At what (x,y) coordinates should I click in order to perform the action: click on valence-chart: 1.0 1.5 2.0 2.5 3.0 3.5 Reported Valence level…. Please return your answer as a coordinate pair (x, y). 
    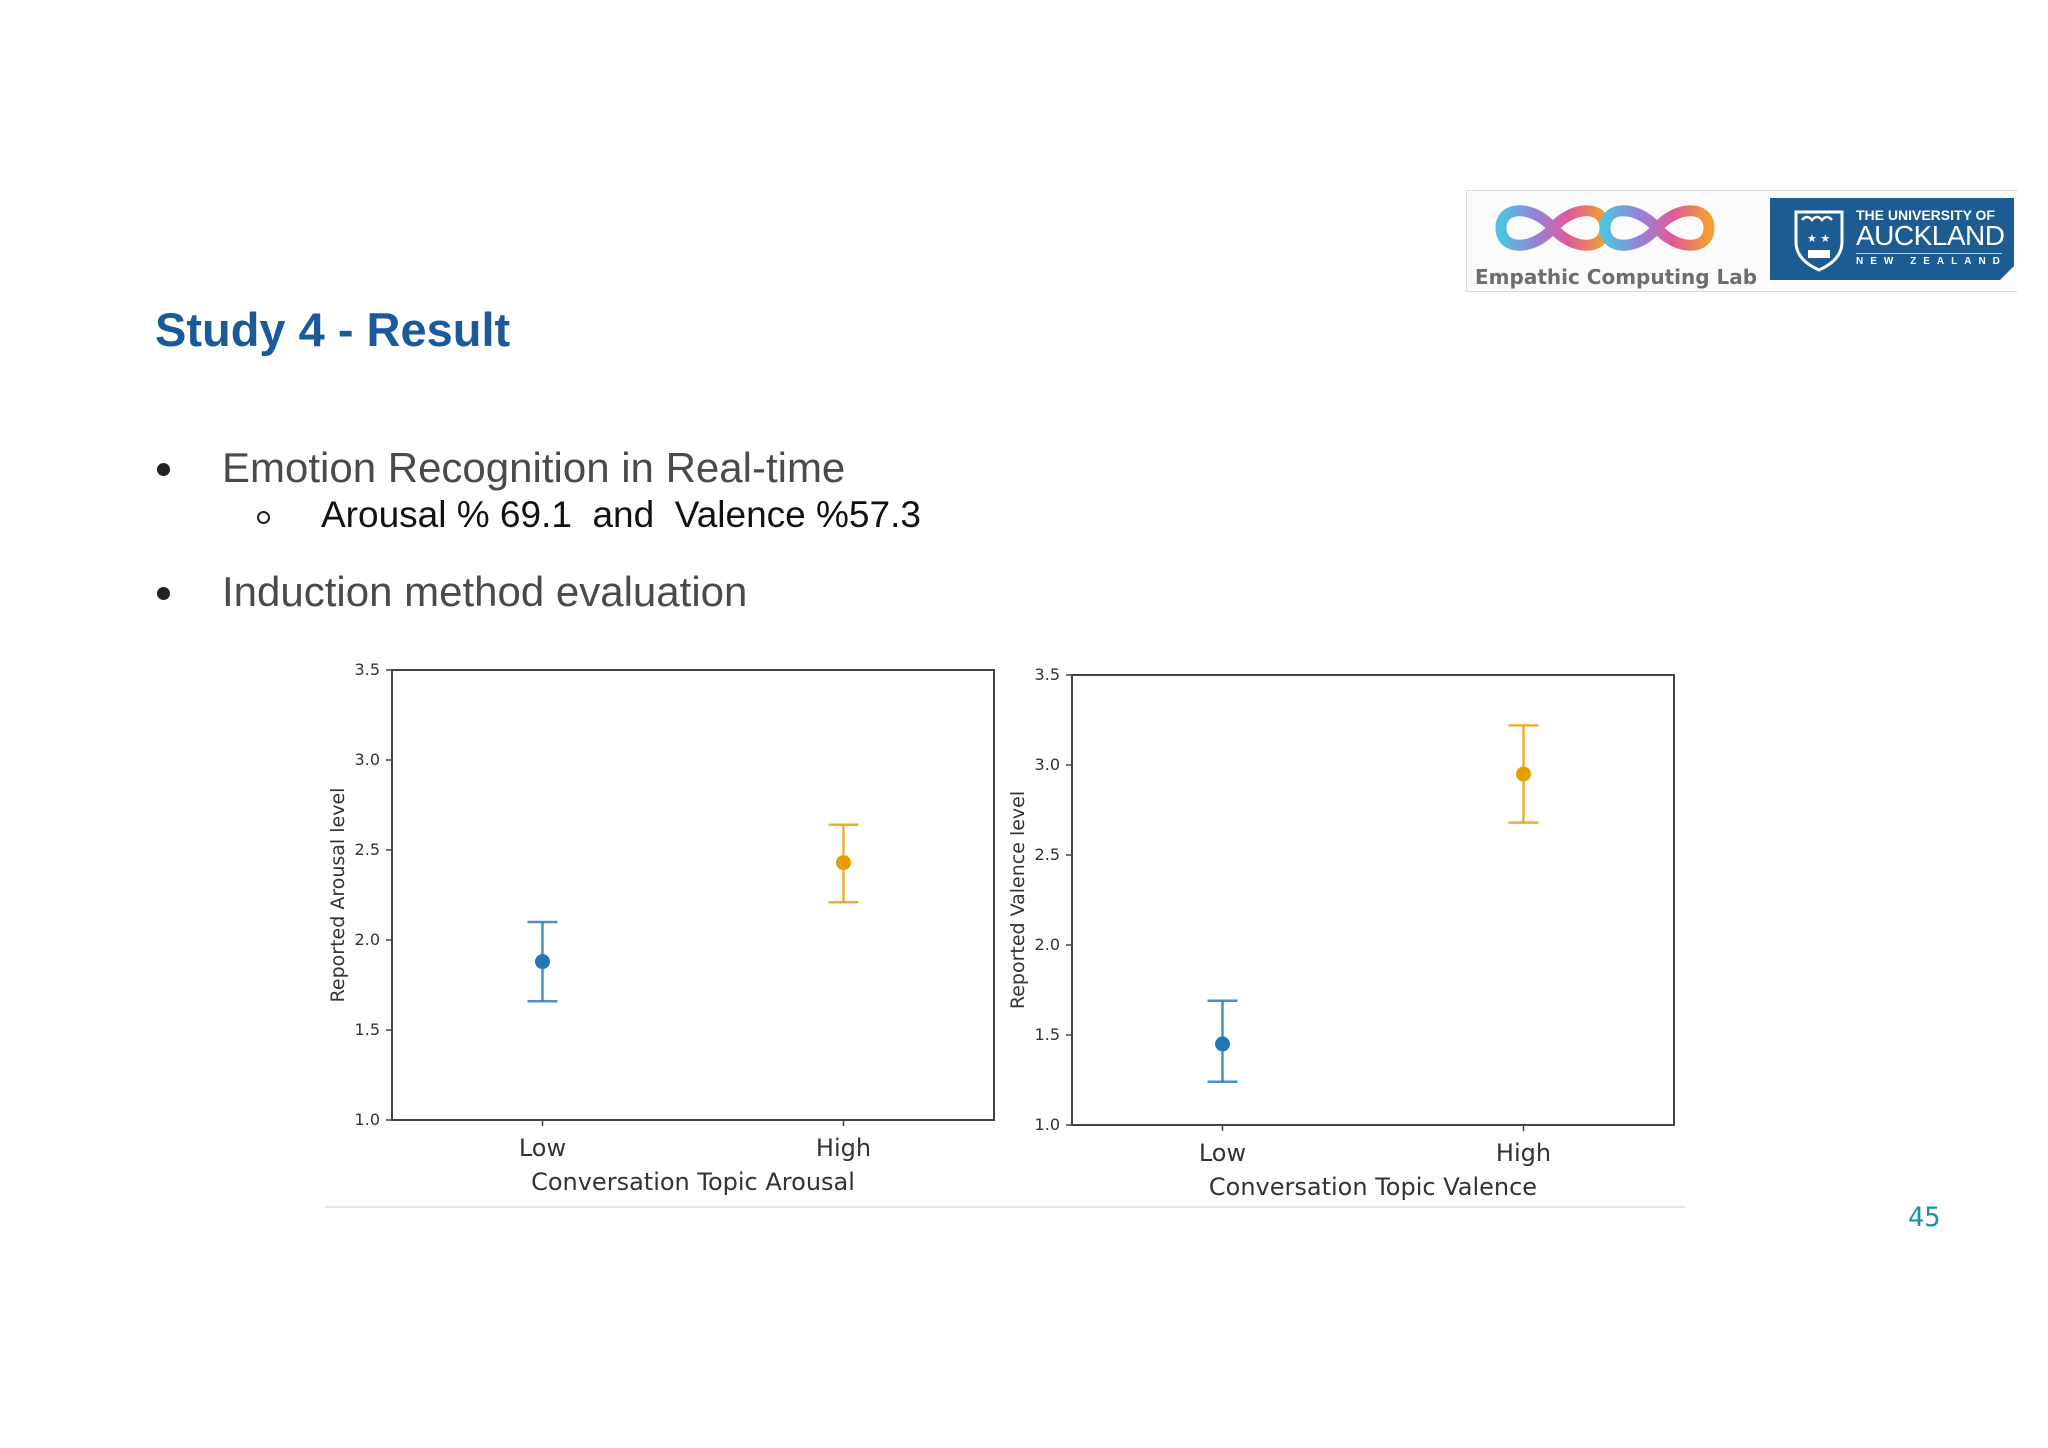
    Looking at the image, I should click on (1341, 933).